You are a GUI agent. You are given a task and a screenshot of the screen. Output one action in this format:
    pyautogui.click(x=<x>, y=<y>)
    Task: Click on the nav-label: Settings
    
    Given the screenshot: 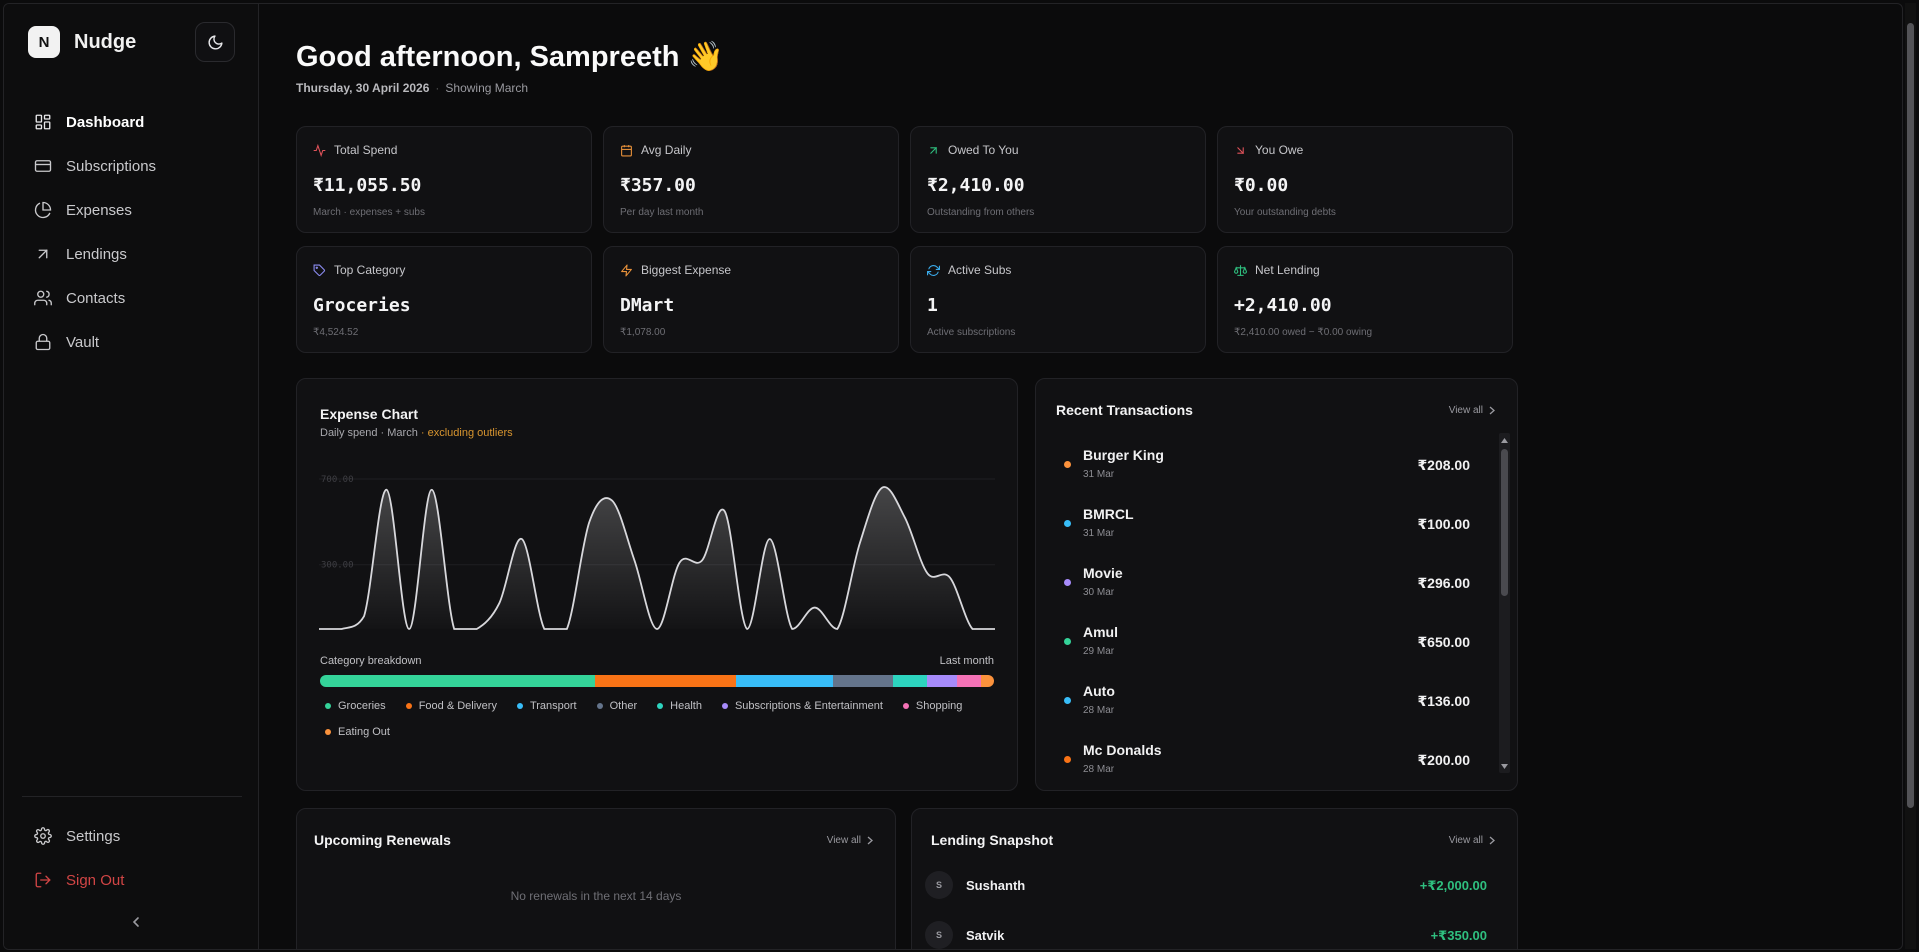 What is the action you would take?
    pyautogui.click(x=93, y=836)
    